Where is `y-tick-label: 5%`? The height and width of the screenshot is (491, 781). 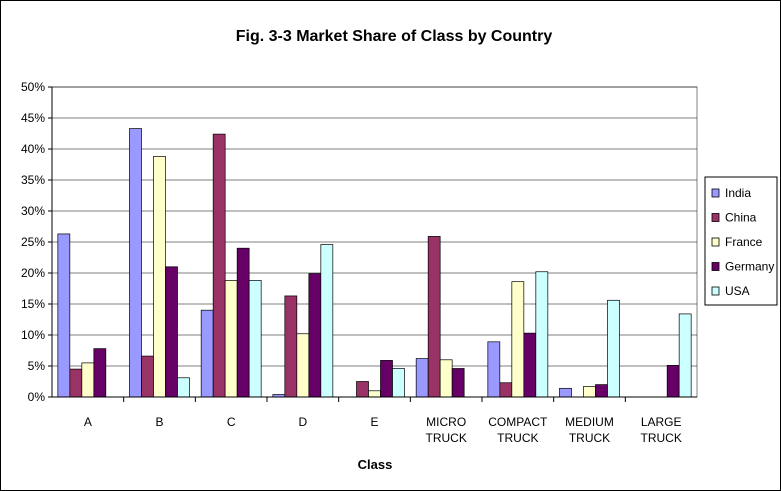 y-tick-label: 5% is located at coordinates (37, 366).